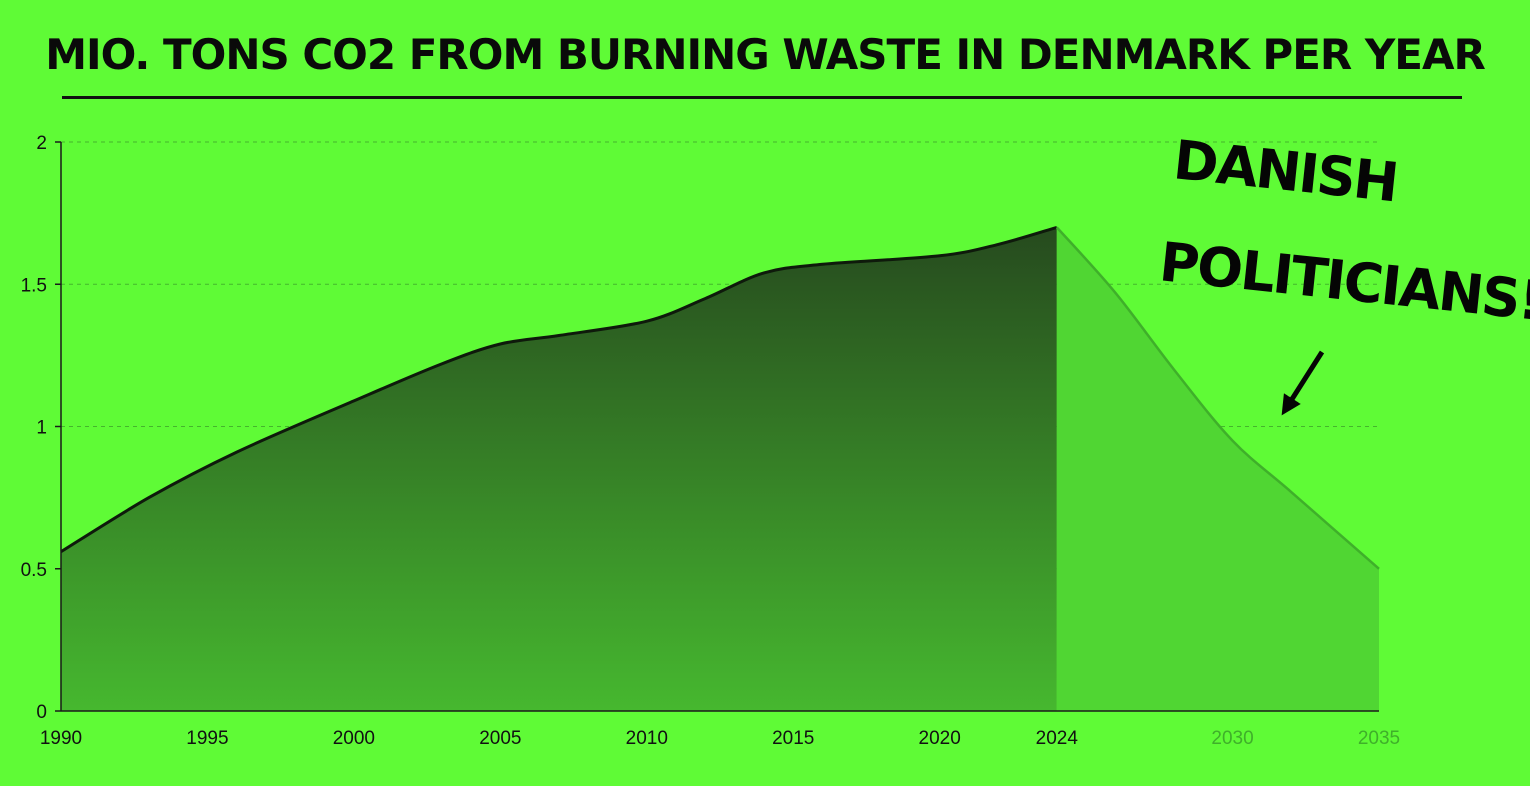  Describe the element at coordinates (61, 738) in the screenshot. I see `x-tick-label: 1990` at that location.